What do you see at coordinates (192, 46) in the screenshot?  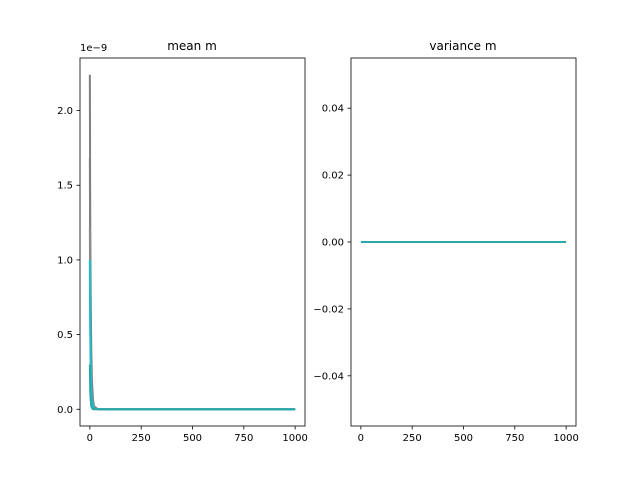 I see `chart-title: mean m` at bounding box center [192, 46].